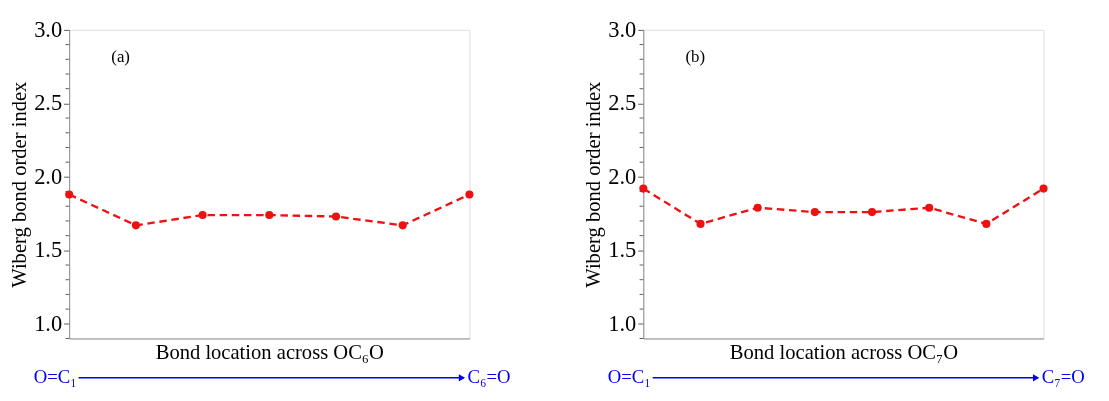  What do you see at coordinates (489, 377) in the screenshot?
I see `text: C₆=O` at bounding box center [489, 377].